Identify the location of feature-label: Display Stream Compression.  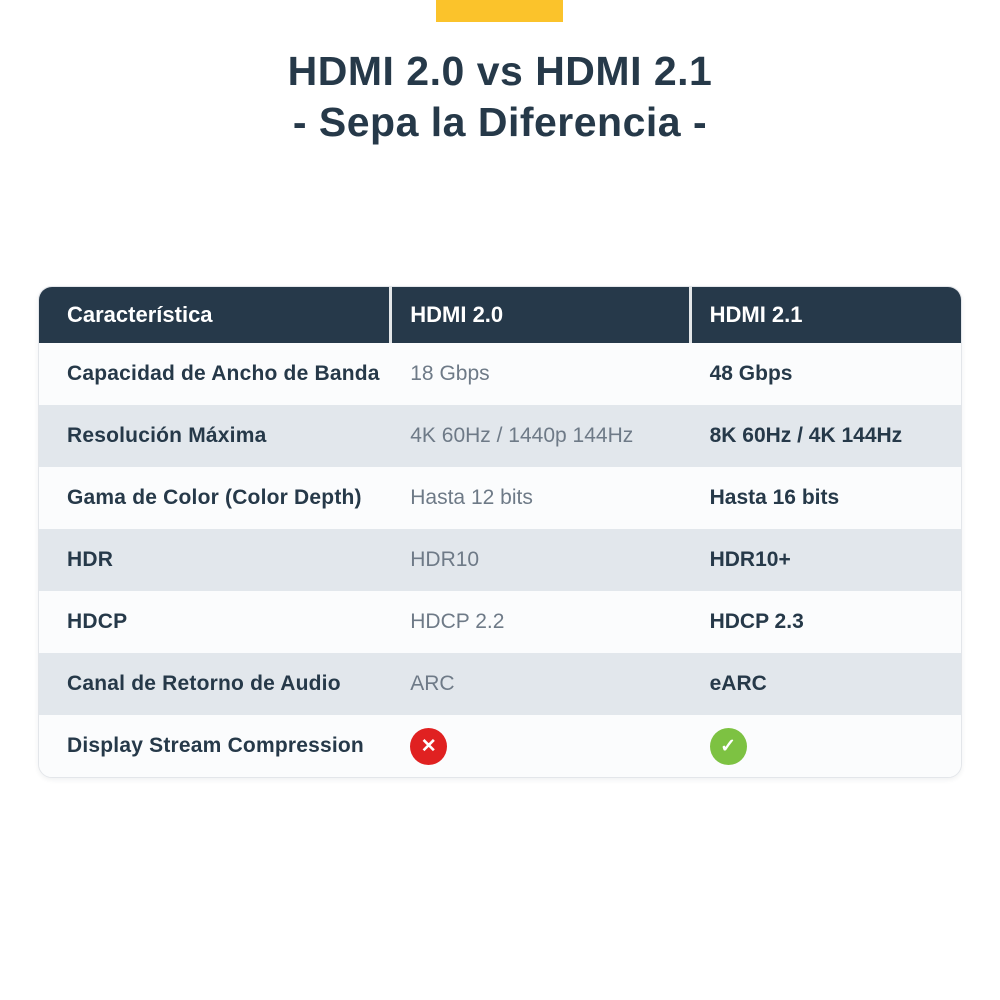
(215, 745).